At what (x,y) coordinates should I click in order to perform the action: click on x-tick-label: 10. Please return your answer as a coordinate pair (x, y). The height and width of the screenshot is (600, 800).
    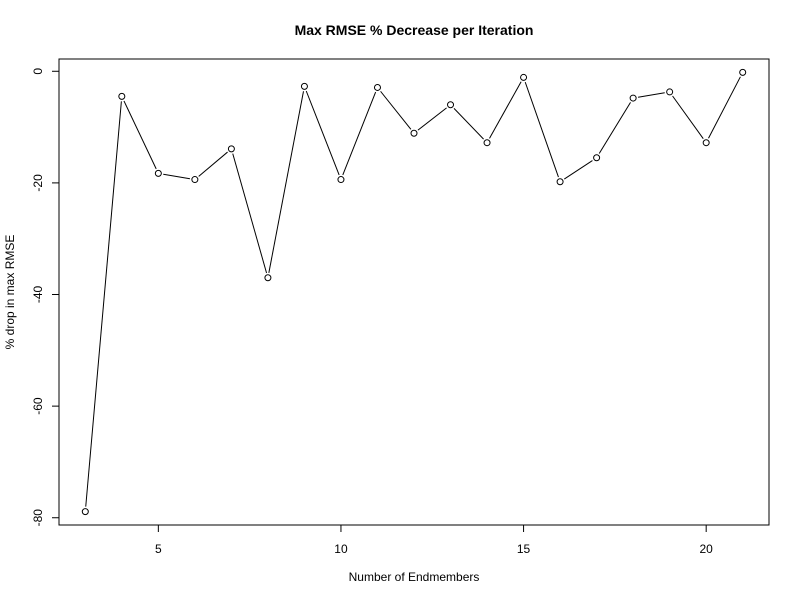
    Looking at the image, I should click on (341, 549).